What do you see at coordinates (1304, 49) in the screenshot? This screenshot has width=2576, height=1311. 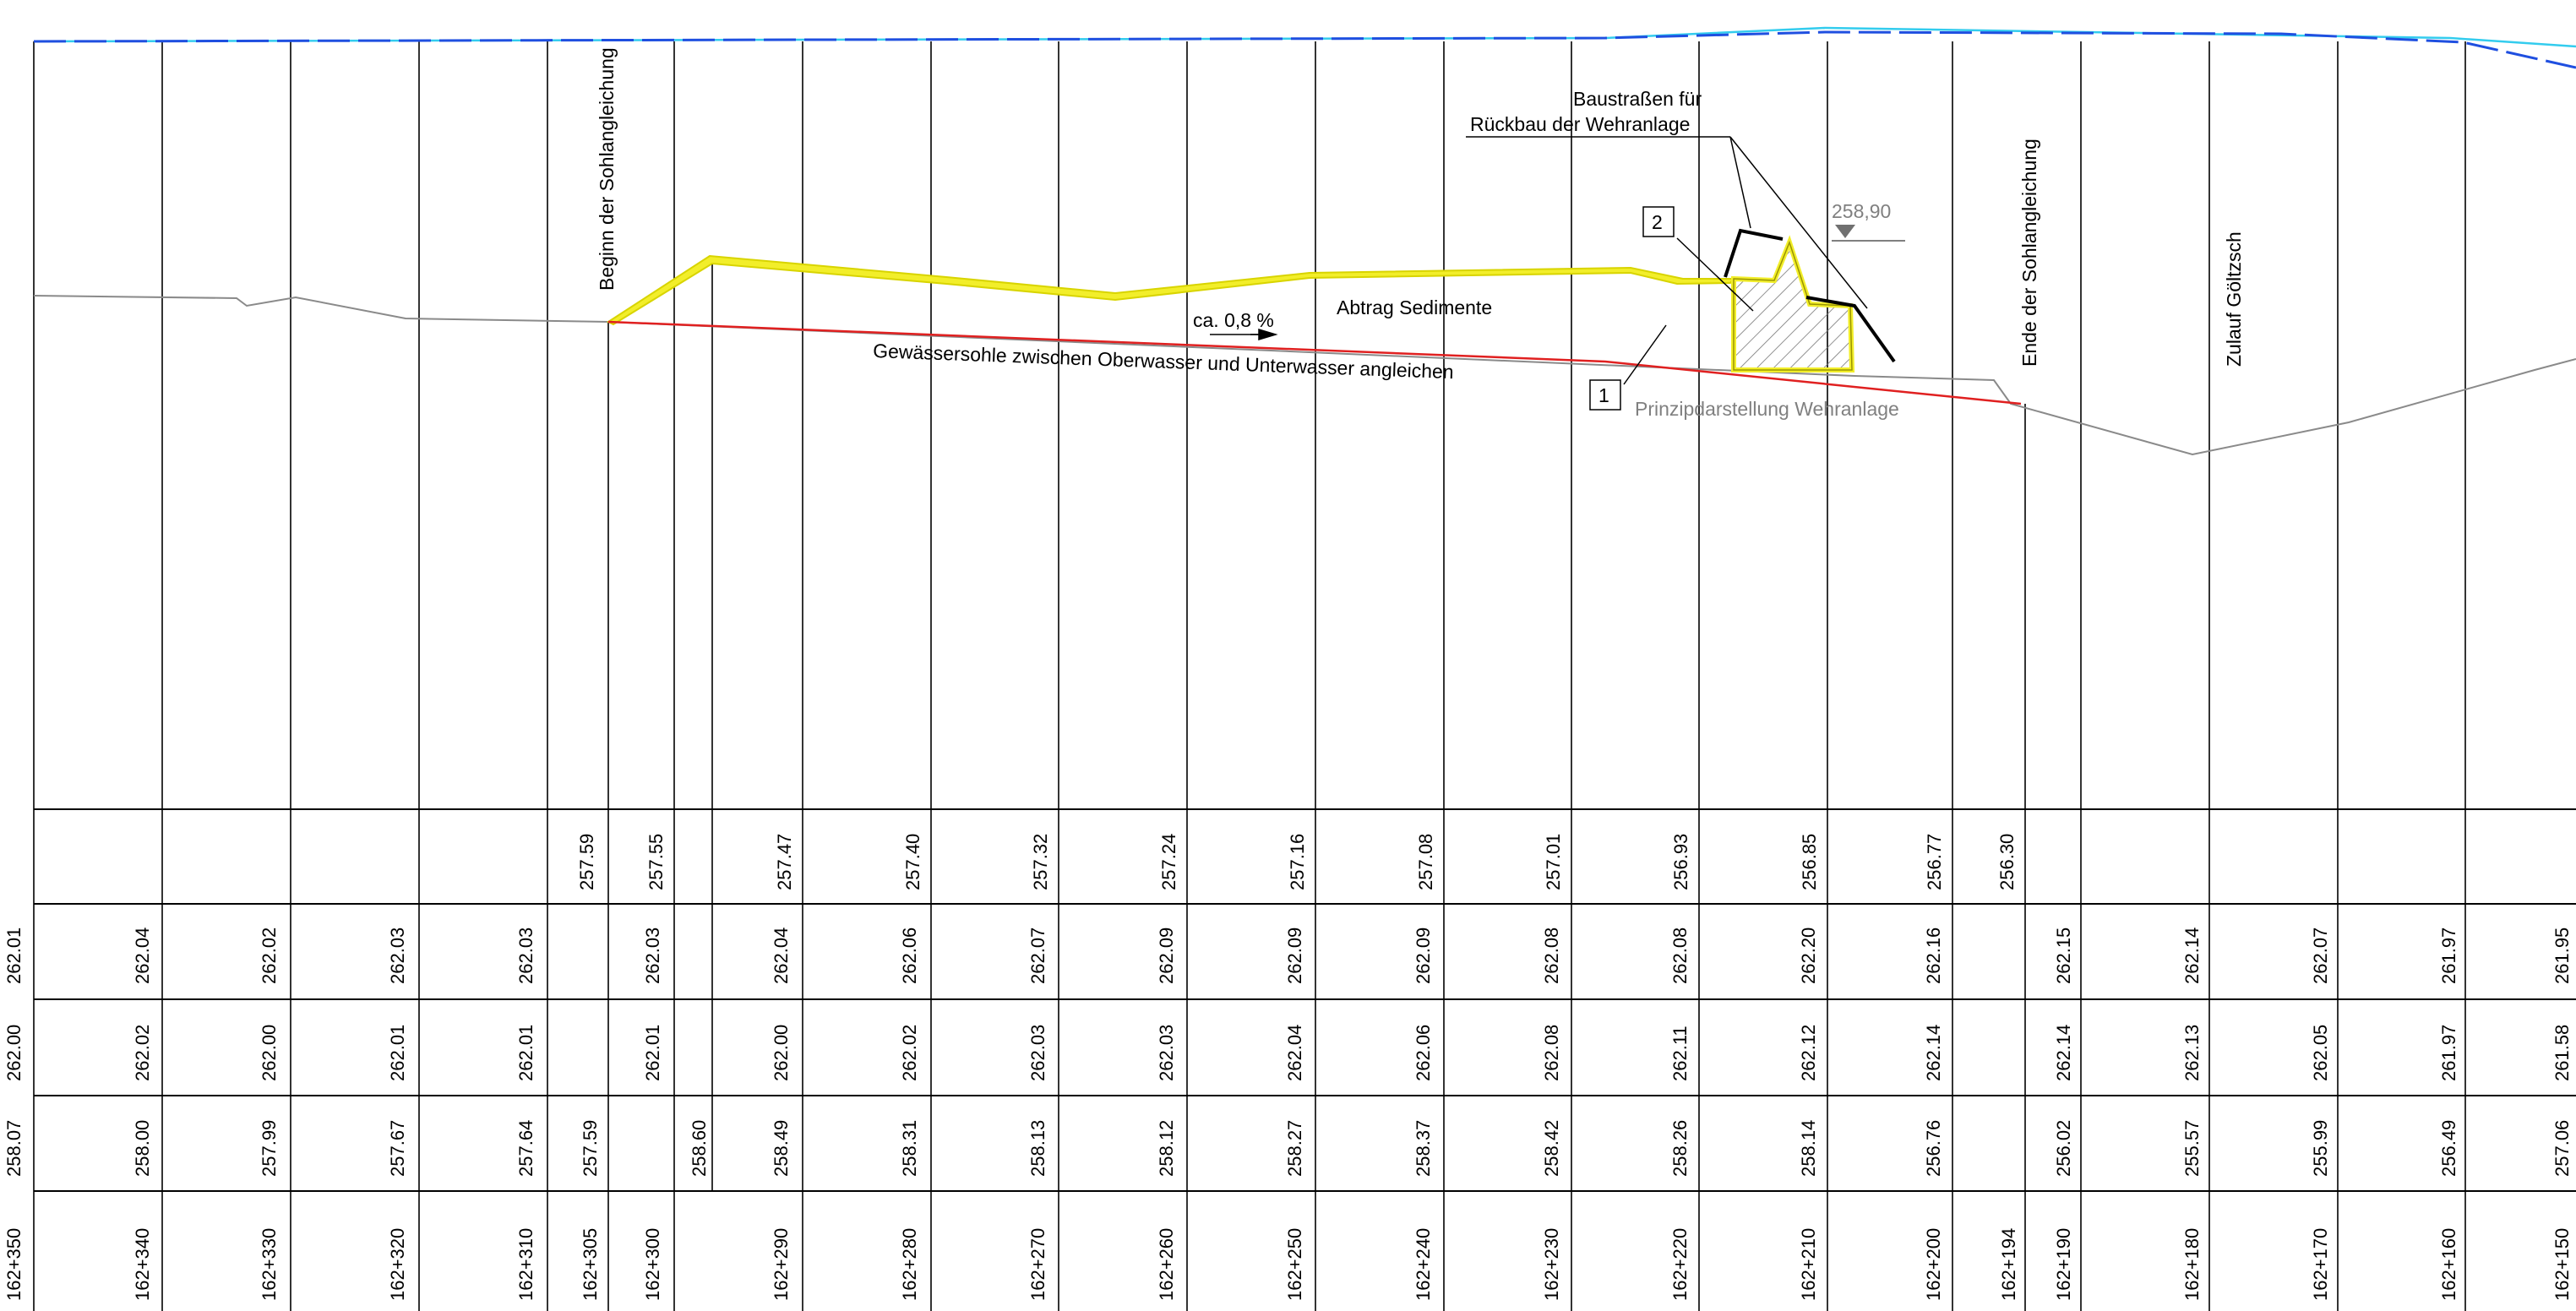 I see `water-surface-line` at bounding box center [1304, 49].